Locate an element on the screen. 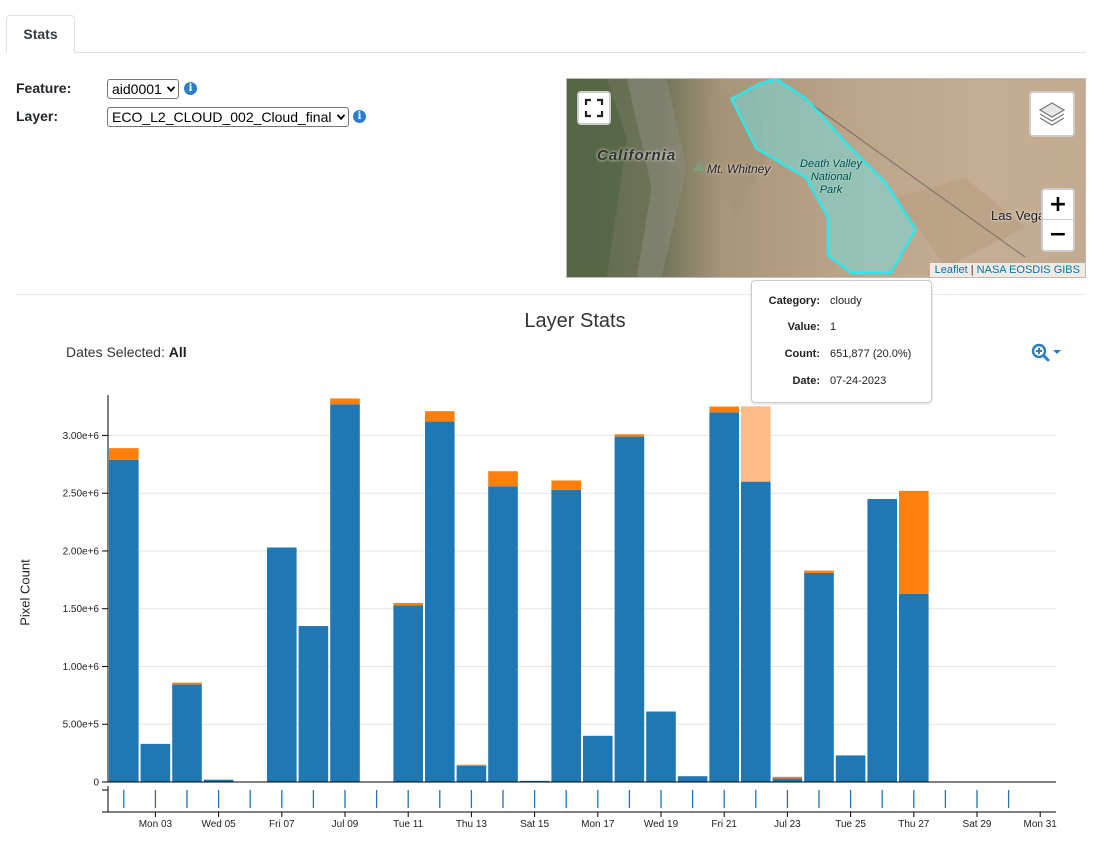 This screenshot has height=852, width=1098. map-label-city: Las Vegas is located at coordinates (1019, 215).